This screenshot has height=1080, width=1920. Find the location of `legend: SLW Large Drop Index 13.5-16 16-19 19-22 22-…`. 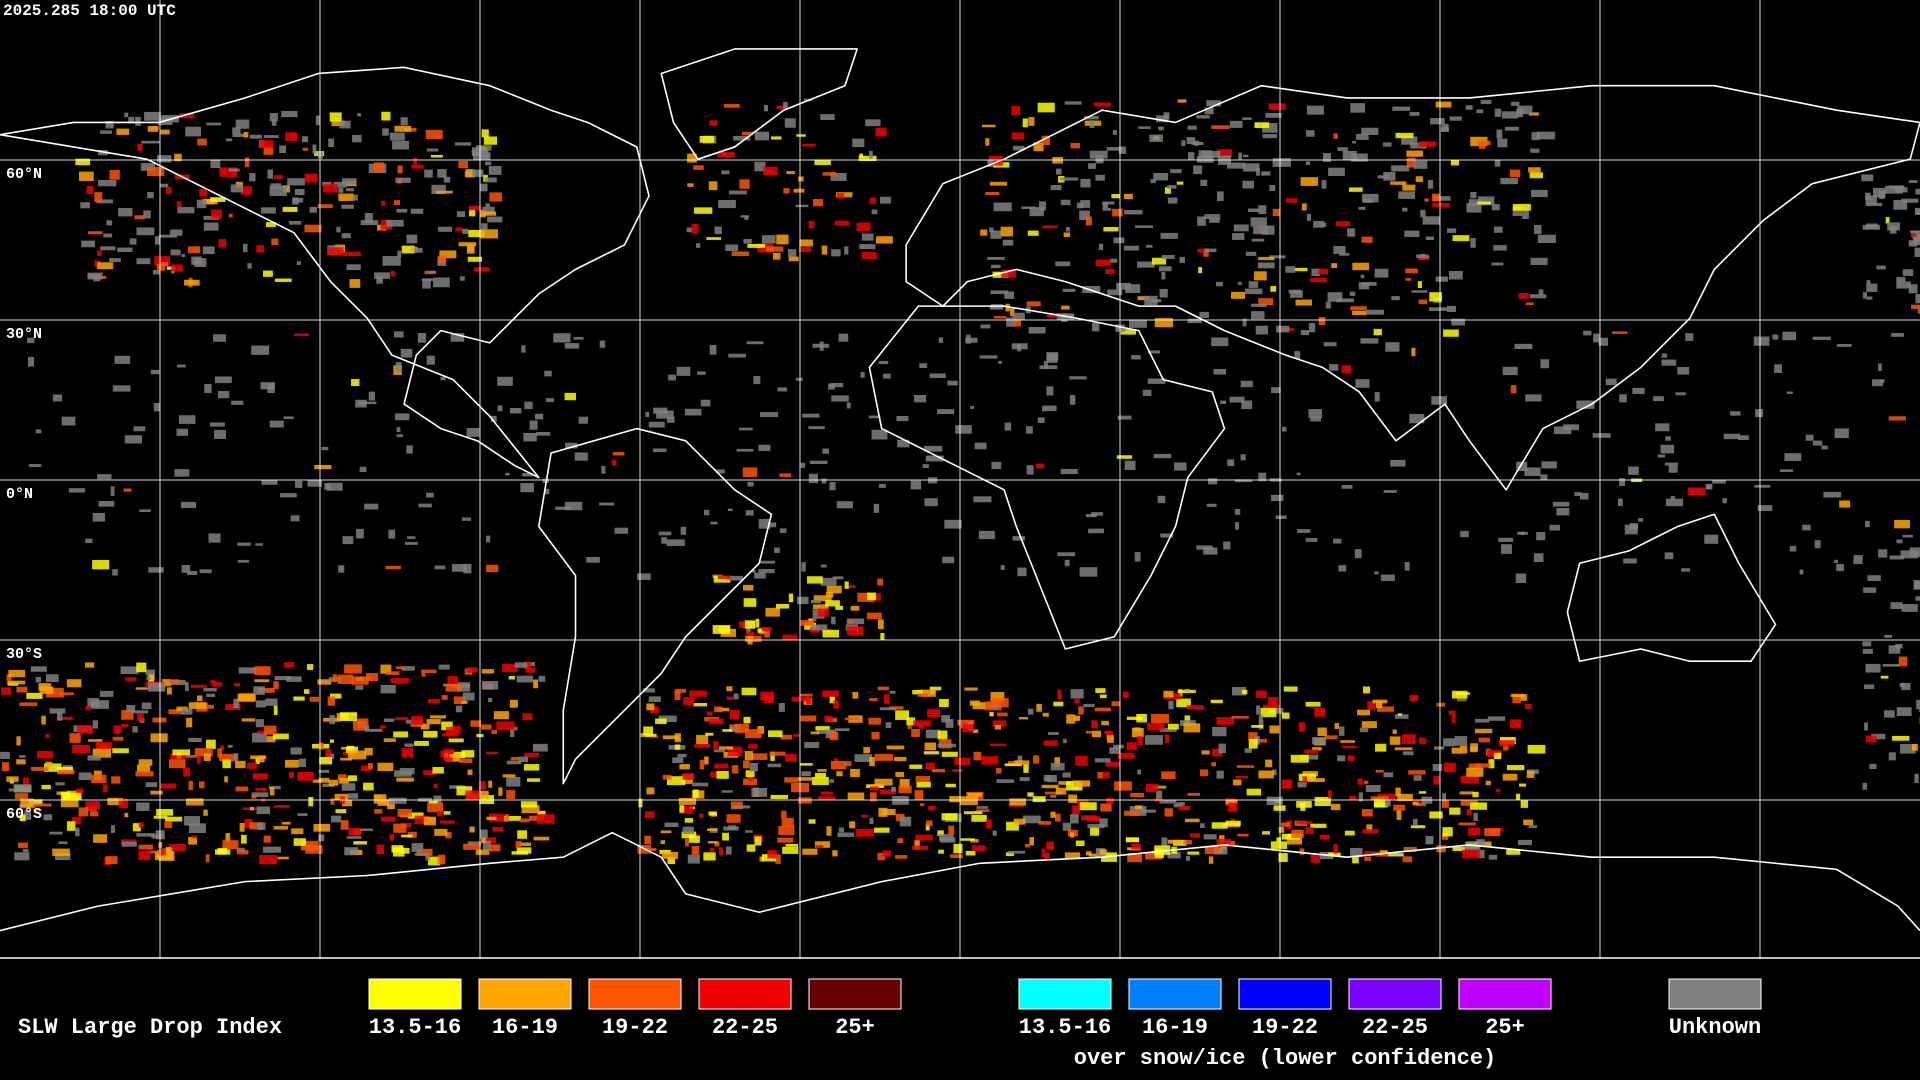

legend: SLW Large Drop Index 13.5-16 16-19 19-22 22-… is located at coordinates (890, 1024).